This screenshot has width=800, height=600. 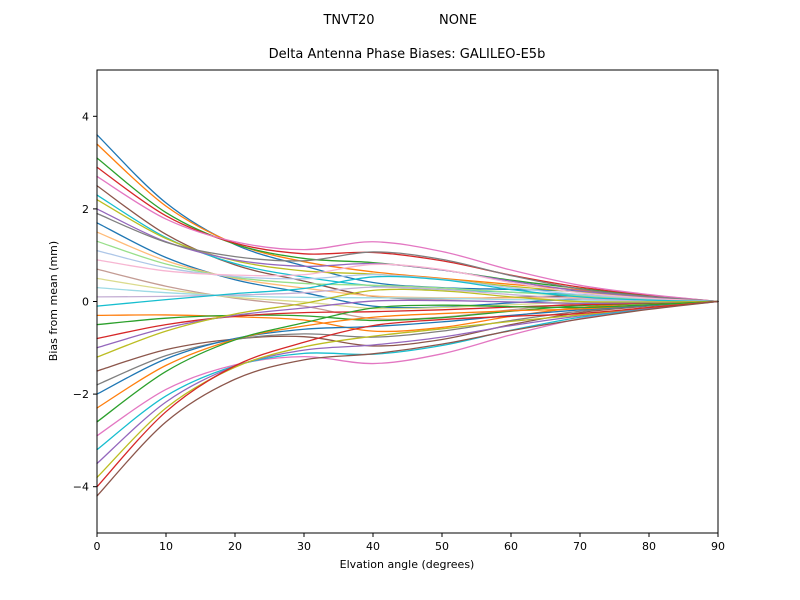 What do you see at coordinates (85, 116) in the screenshot?
I see `y-tick-label: 4` at bounding box center [85, 116].